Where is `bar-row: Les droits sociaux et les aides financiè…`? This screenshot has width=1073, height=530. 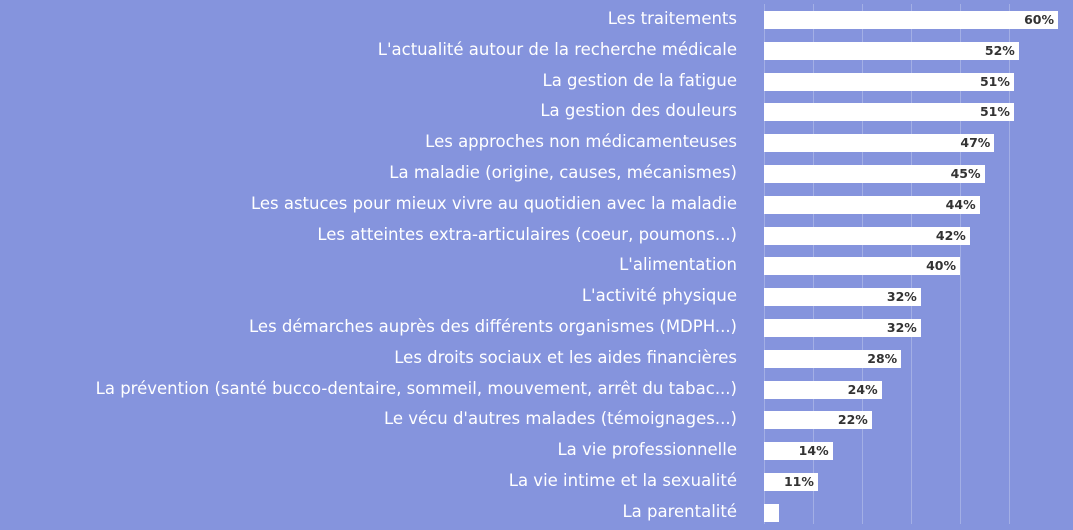 bar-row: Les droits sociaux et les aides financiè… is located at coordinates (536, 357).